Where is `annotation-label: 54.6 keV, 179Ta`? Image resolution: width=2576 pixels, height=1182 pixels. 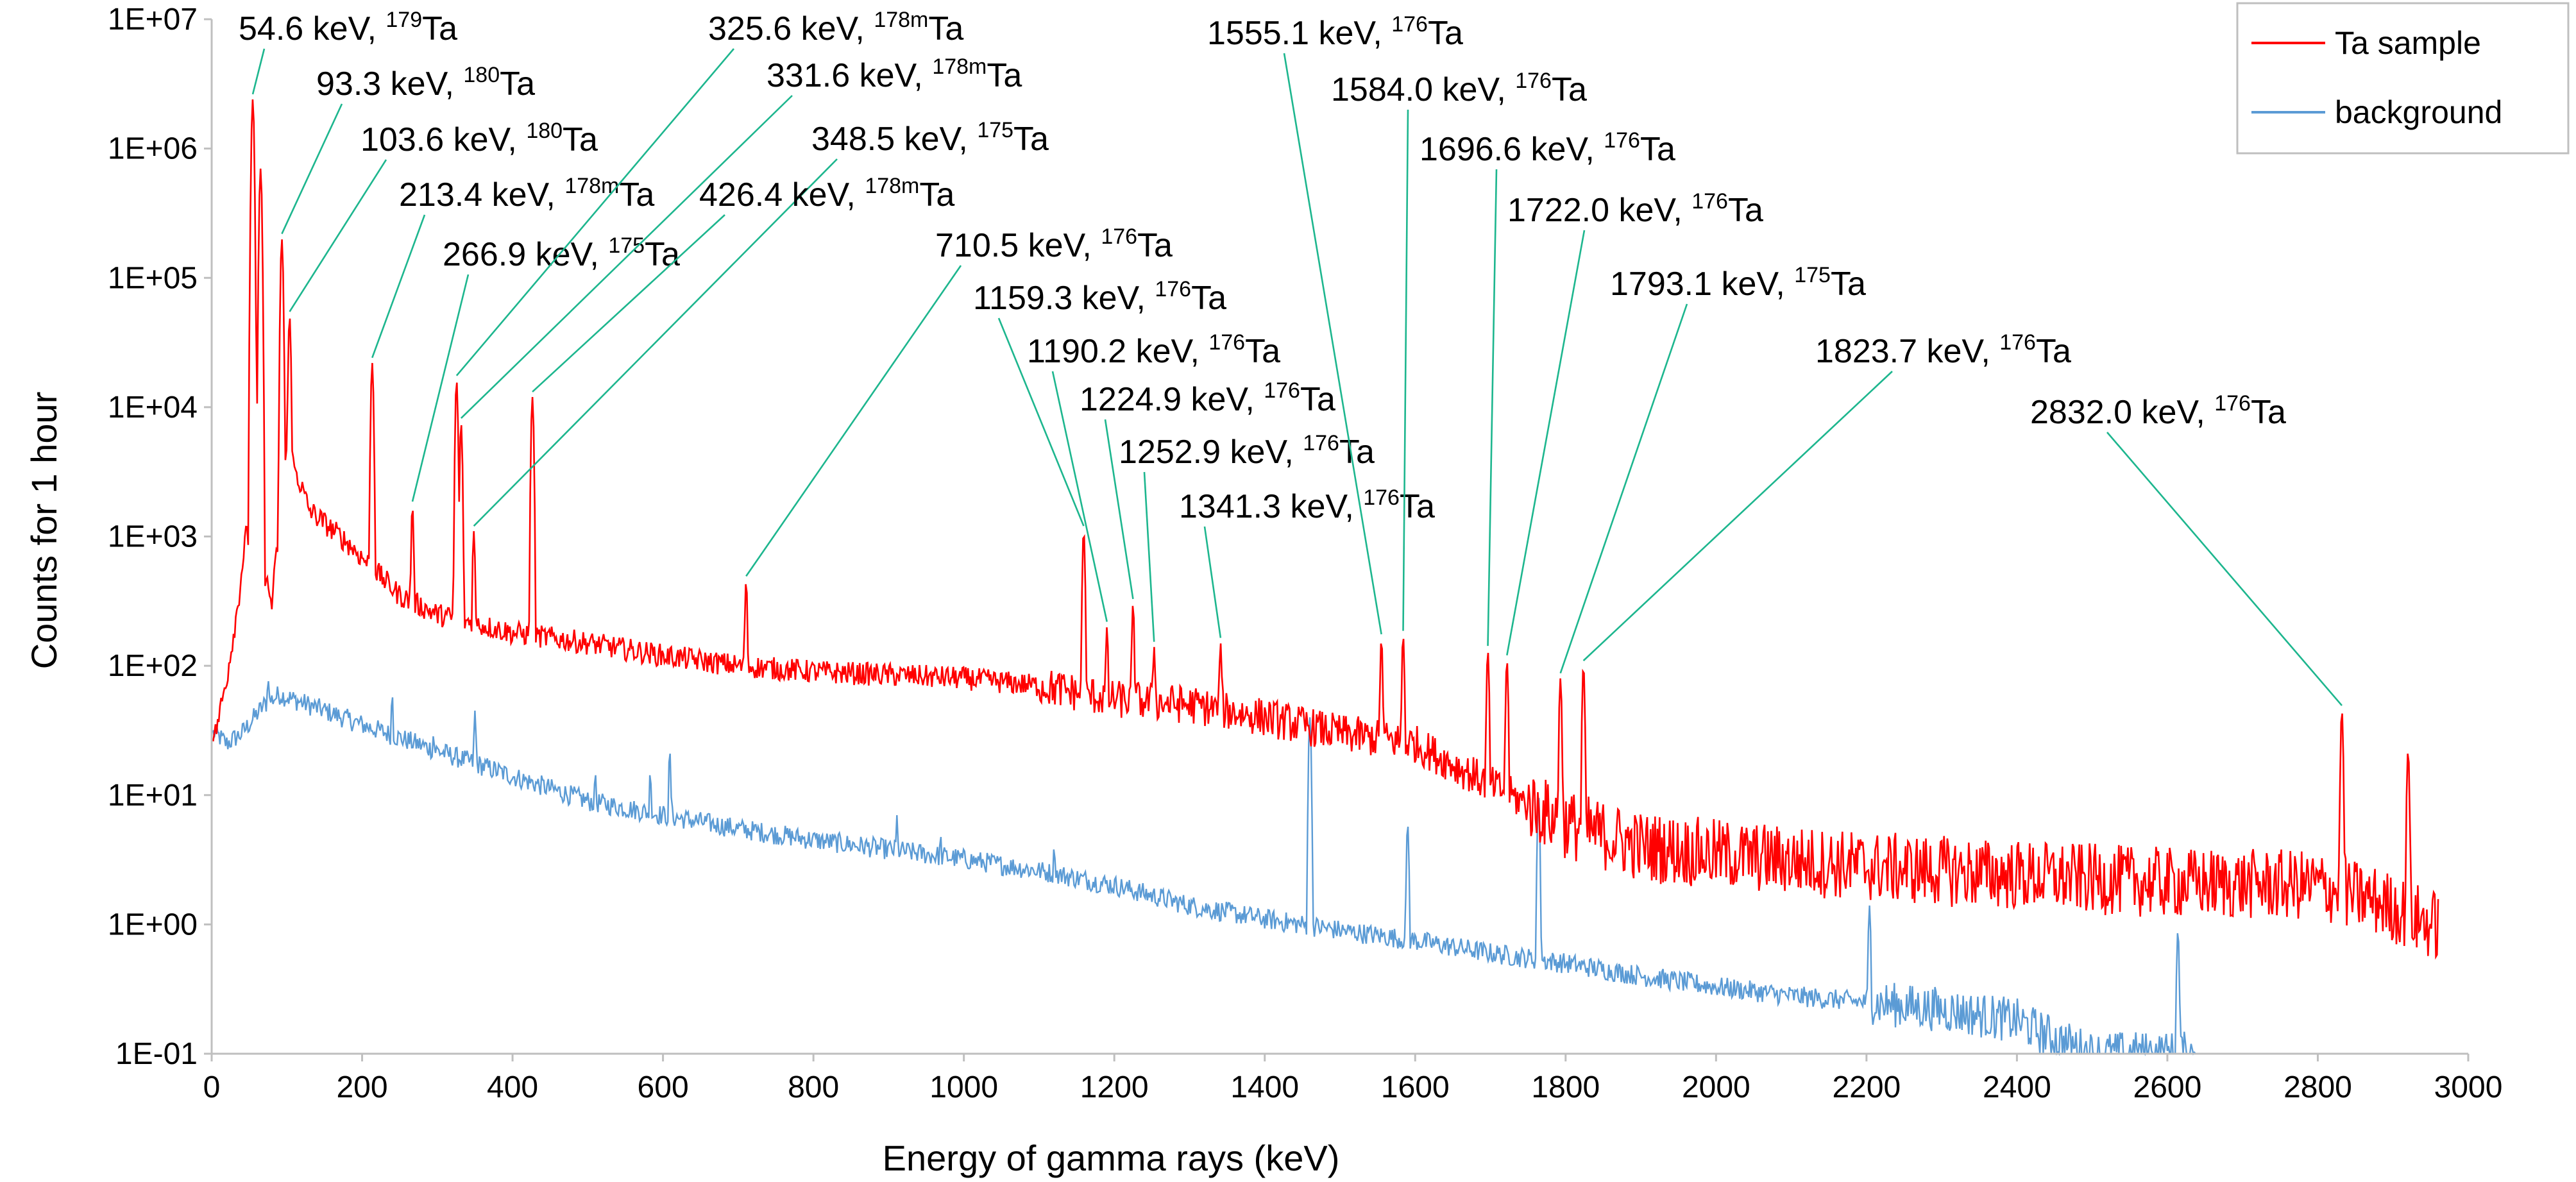 annotation-label: 54.6 keV, 179Ta is located at coordinates (348, 27).